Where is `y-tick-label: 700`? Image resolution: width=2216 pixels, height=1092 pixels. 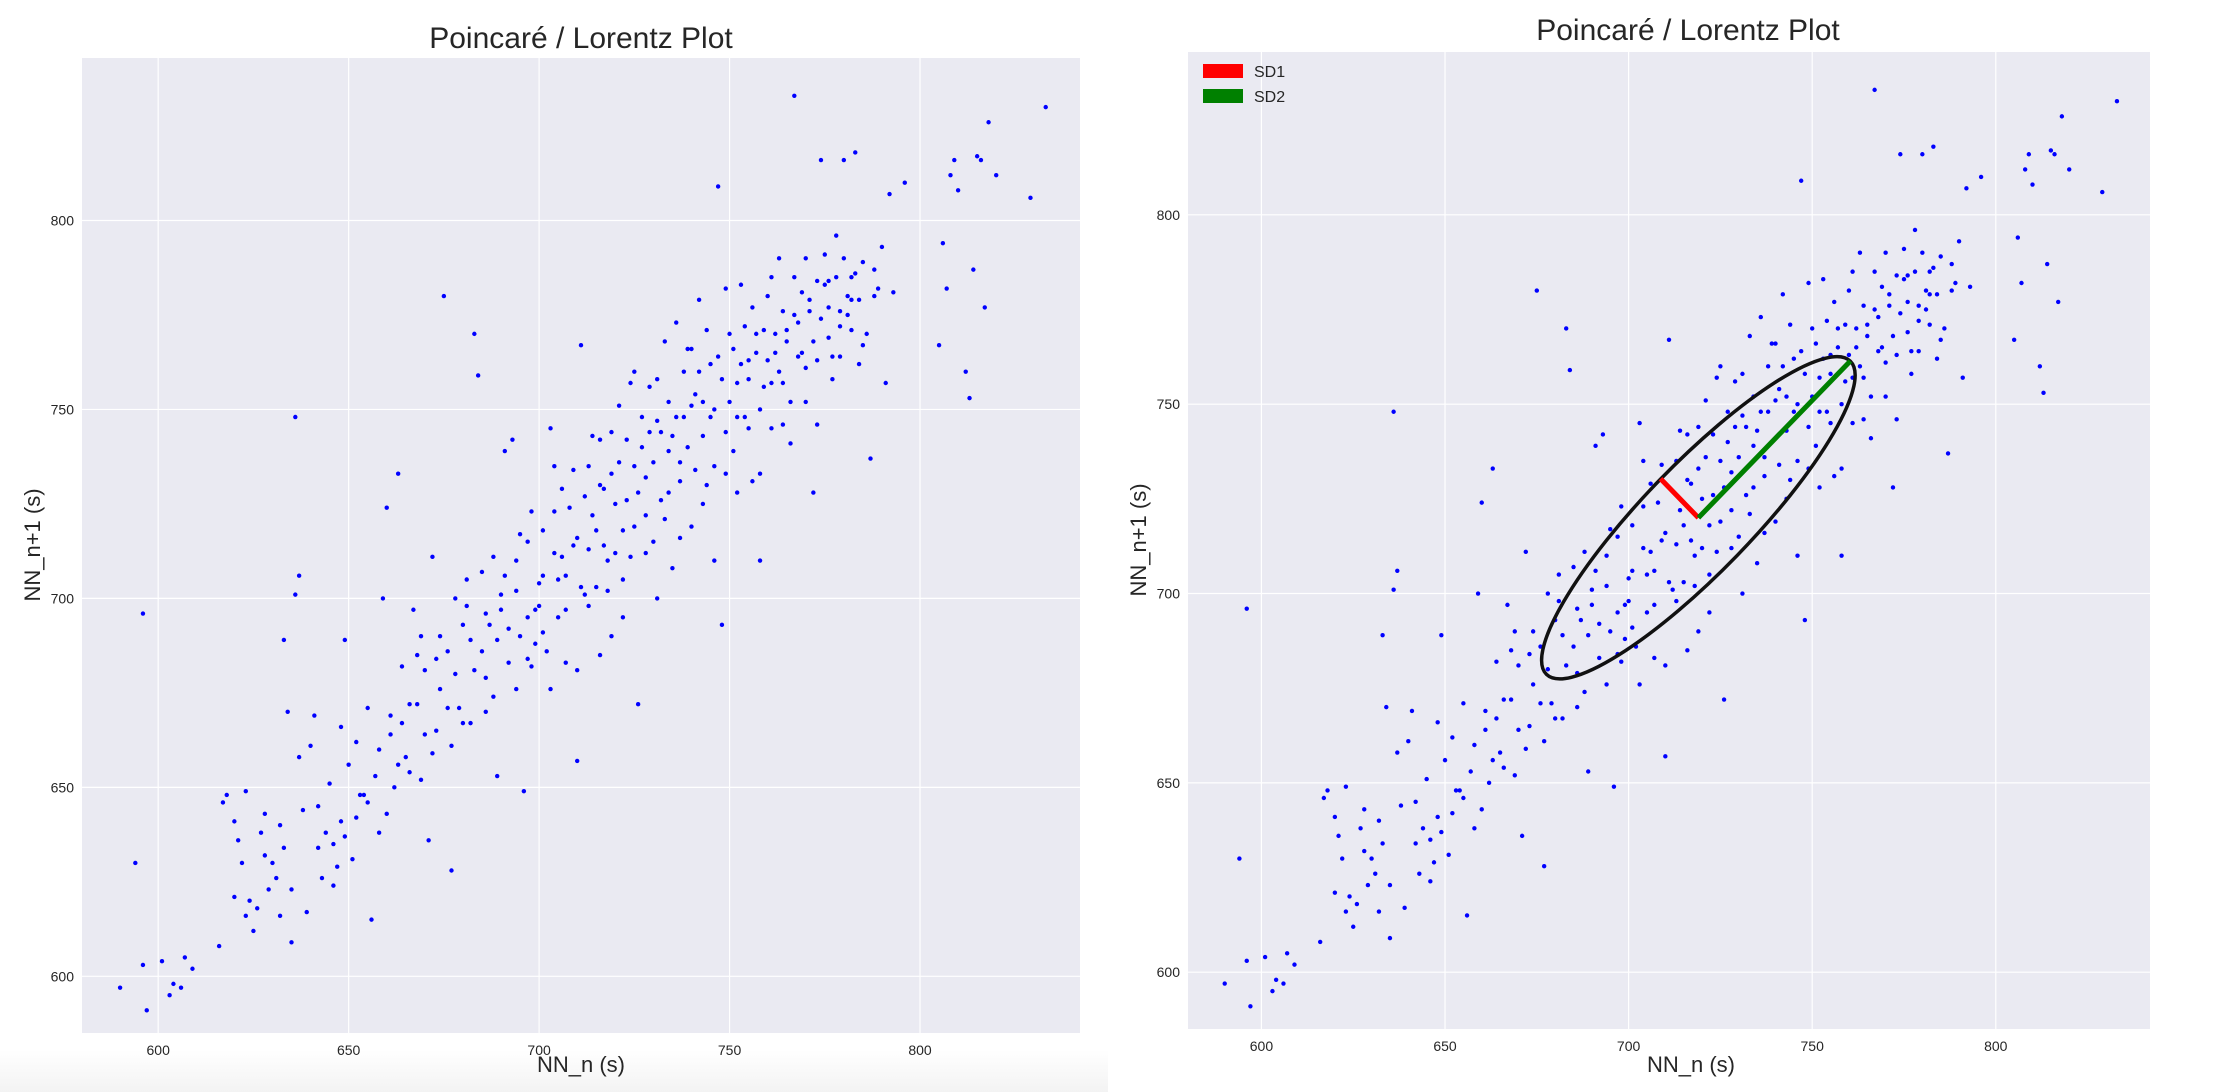
y-tick-label: 700 is located at coordinates (63, 598).